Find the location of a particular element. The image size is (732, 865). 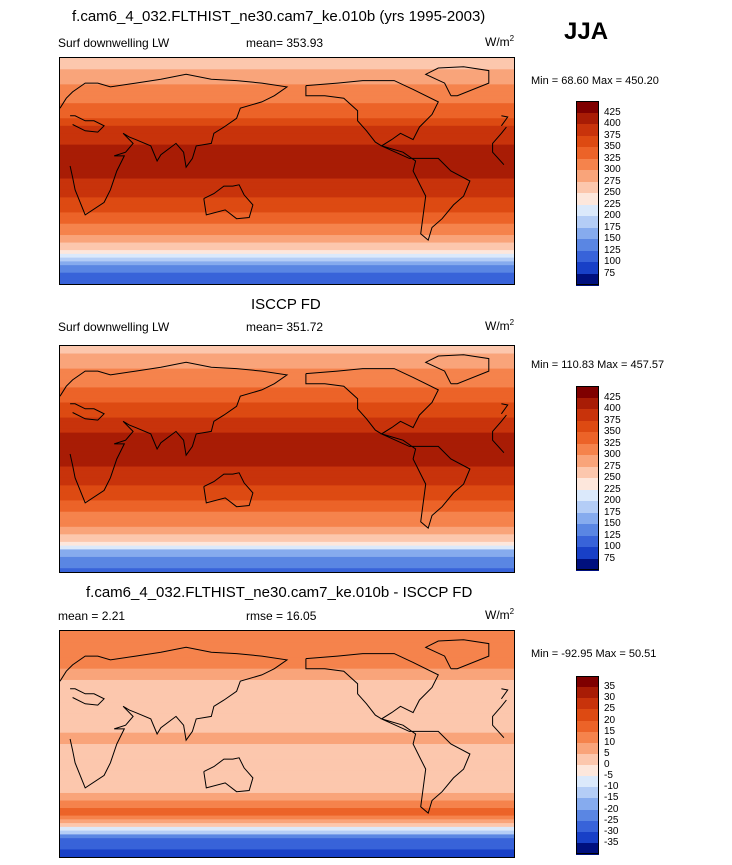

colorbar-tick-label: -5 is located at coordinates (608, 776).